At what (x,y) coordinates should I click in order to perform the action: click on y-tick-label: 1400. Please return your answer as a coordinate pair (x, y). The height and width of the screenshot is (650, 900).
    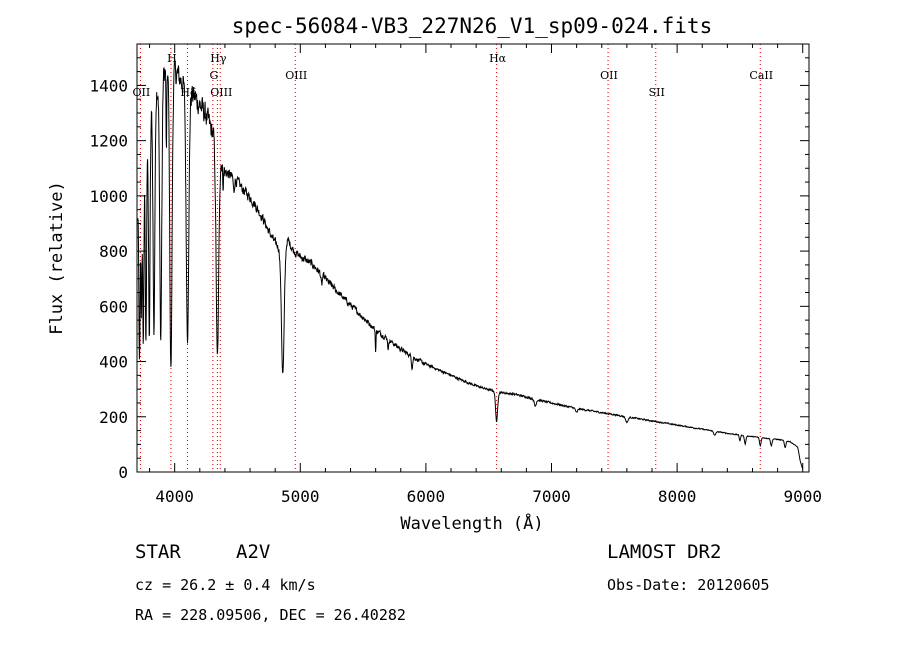
    Looking at the image, I should click on (108, 85).